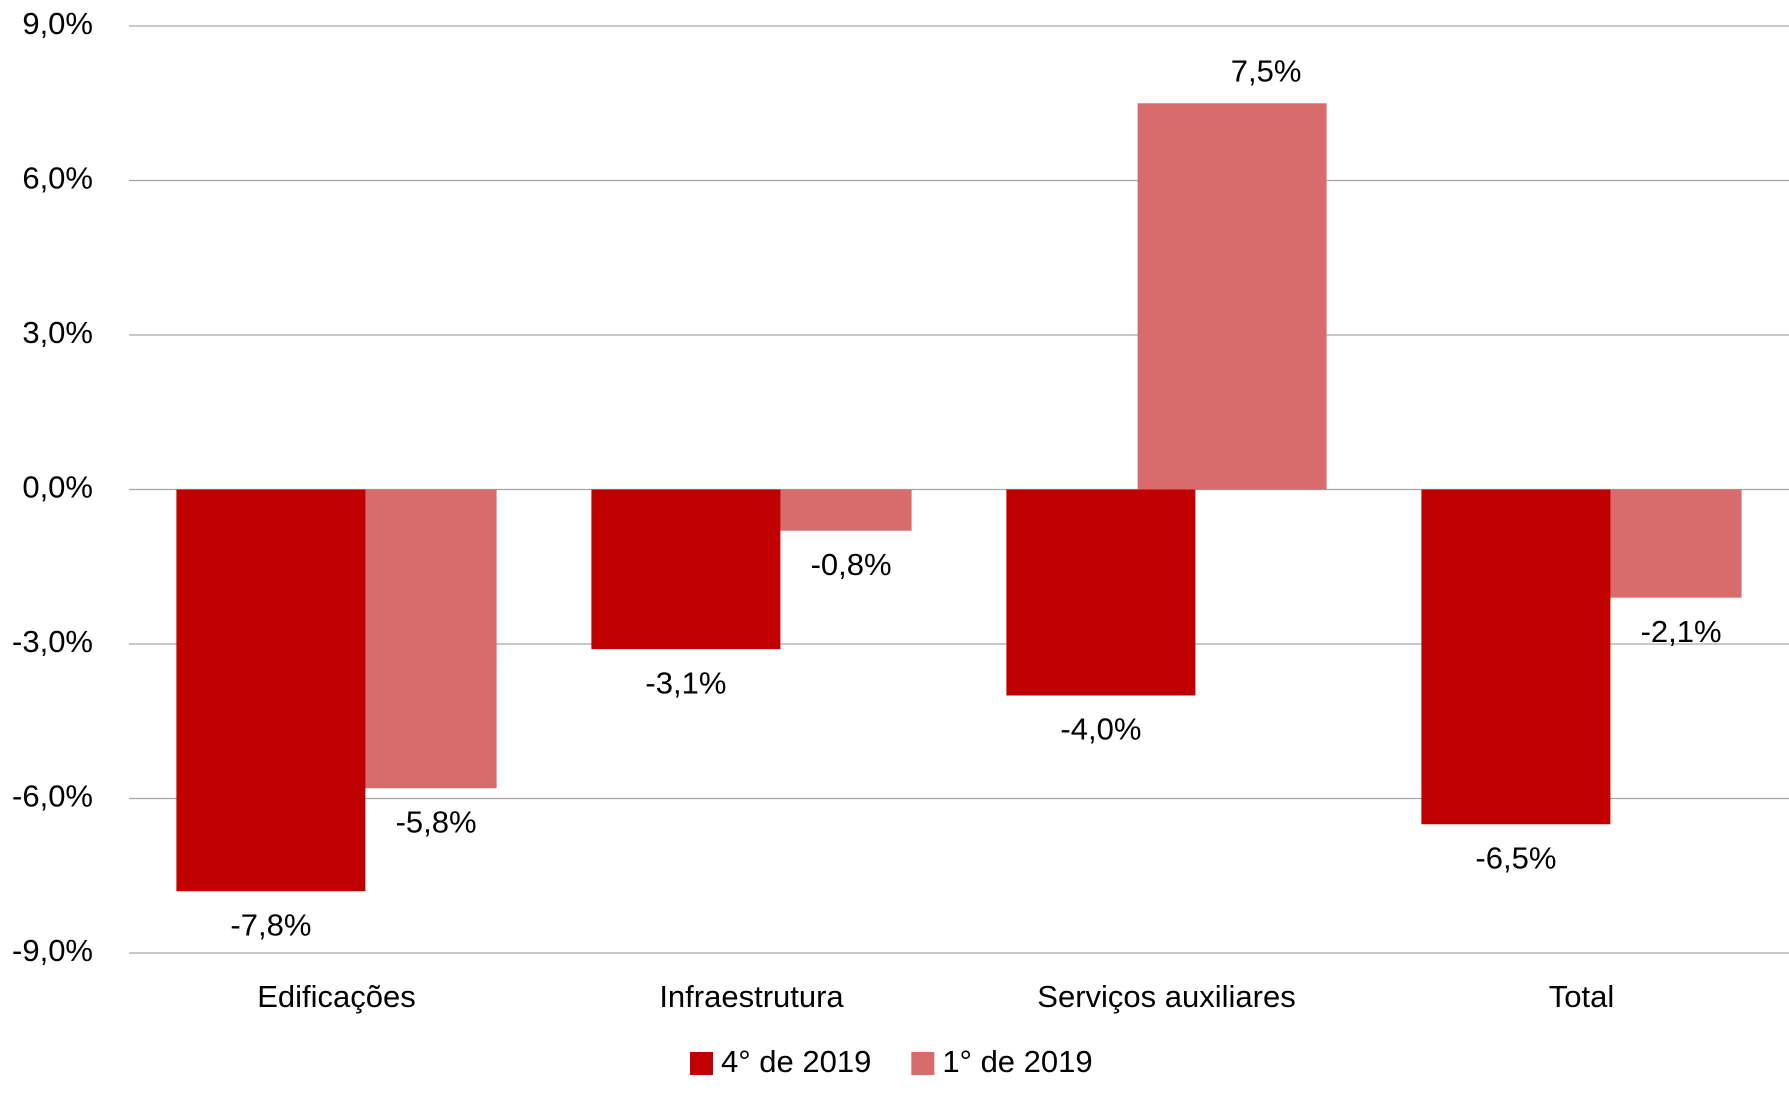  What do you see at coordinates (1166, 996) in the screenshot?
I see `x-tick-label: Serviços auxiliares` at bounding box center [1166, 996].